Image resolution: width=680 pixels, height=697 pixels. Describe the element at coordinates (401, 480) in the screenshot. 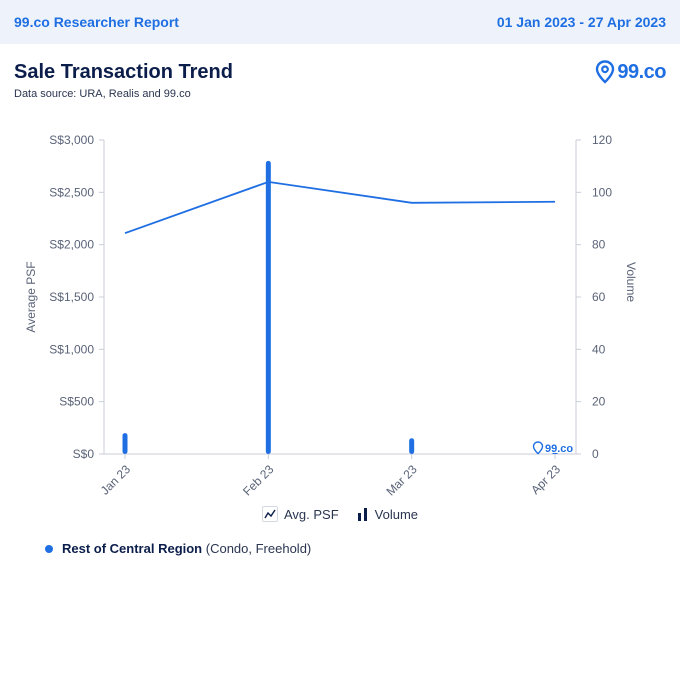

I see `x-tick-label: Mar 23` at that location.